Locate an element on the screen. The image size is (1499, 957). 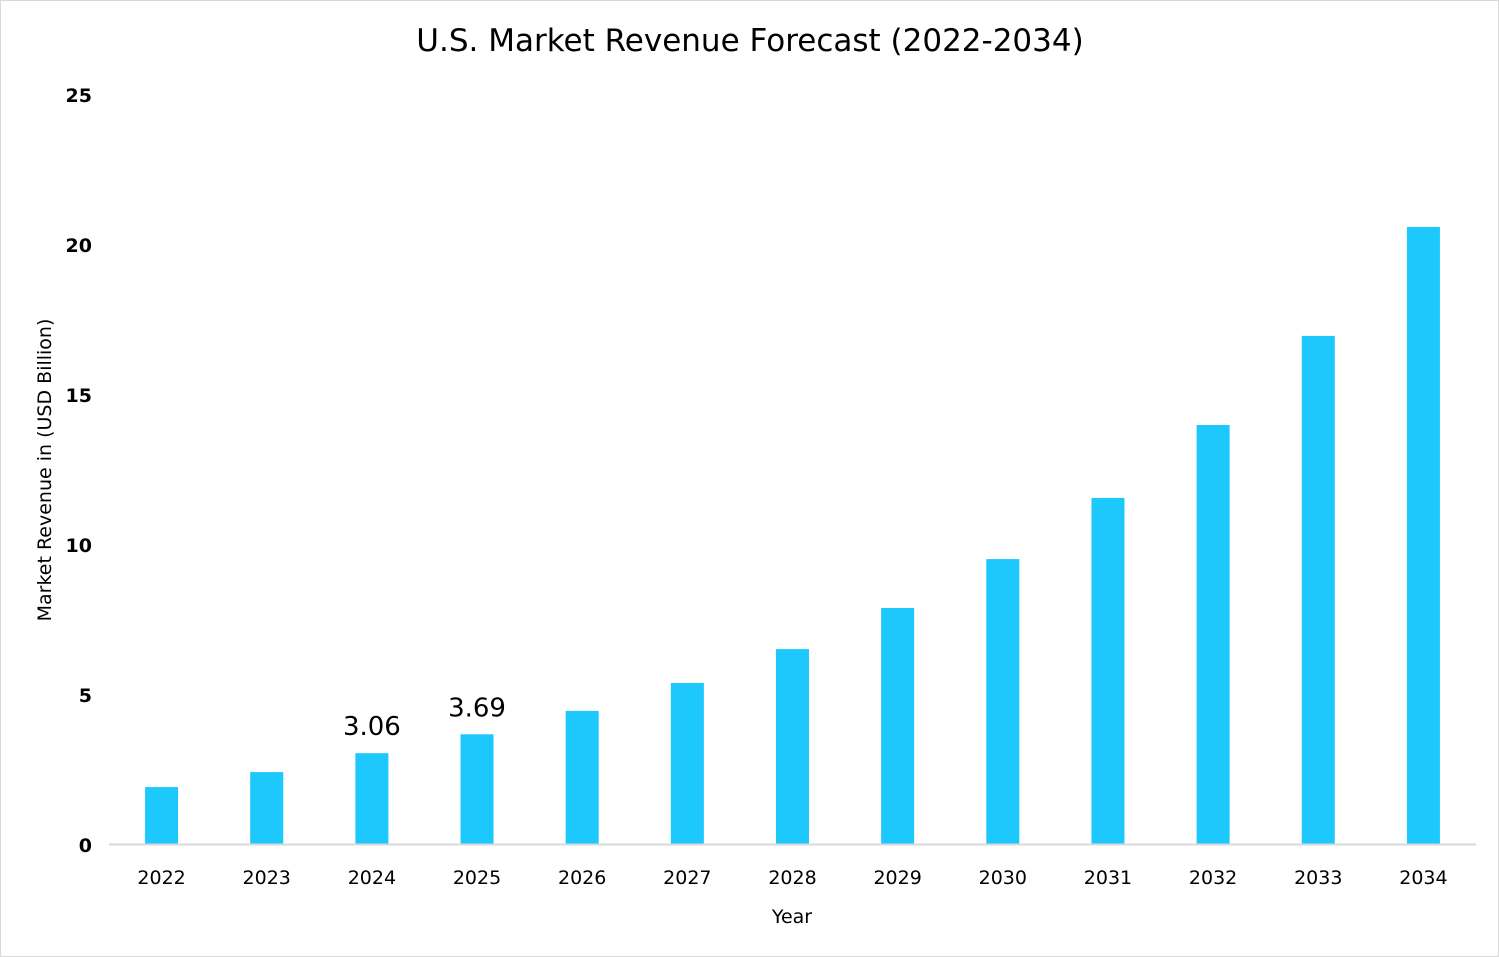
bar-2029 is located at coordinates (898, 726).